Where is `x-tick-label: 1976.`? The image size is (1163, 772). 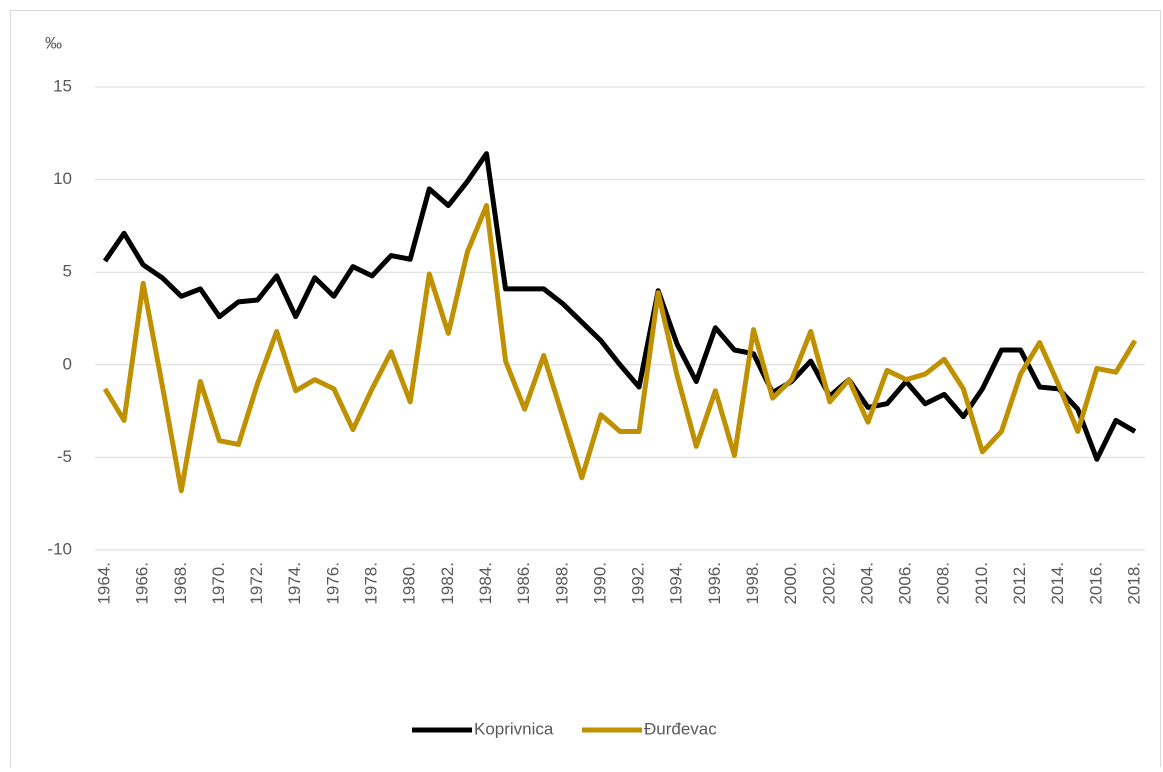
x-tick-label: 1976. is located at coordinates (332, 583).